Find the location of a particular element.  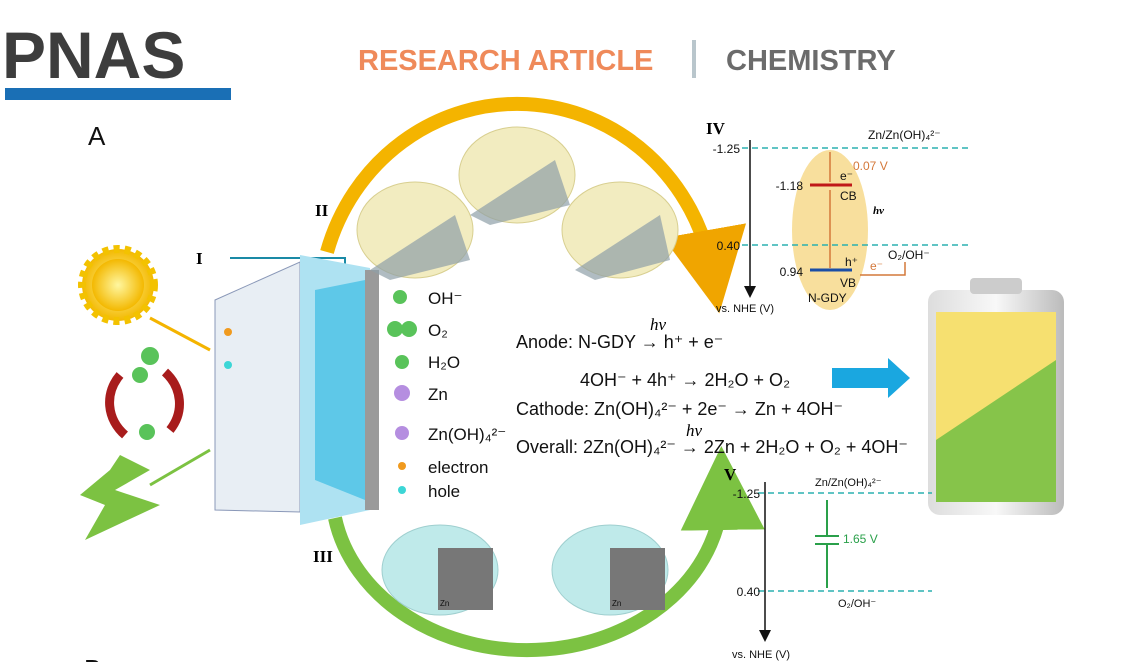

equation: Anode: N-GDY → h⁺ + e⁻ is located at coordinates (619, 342).